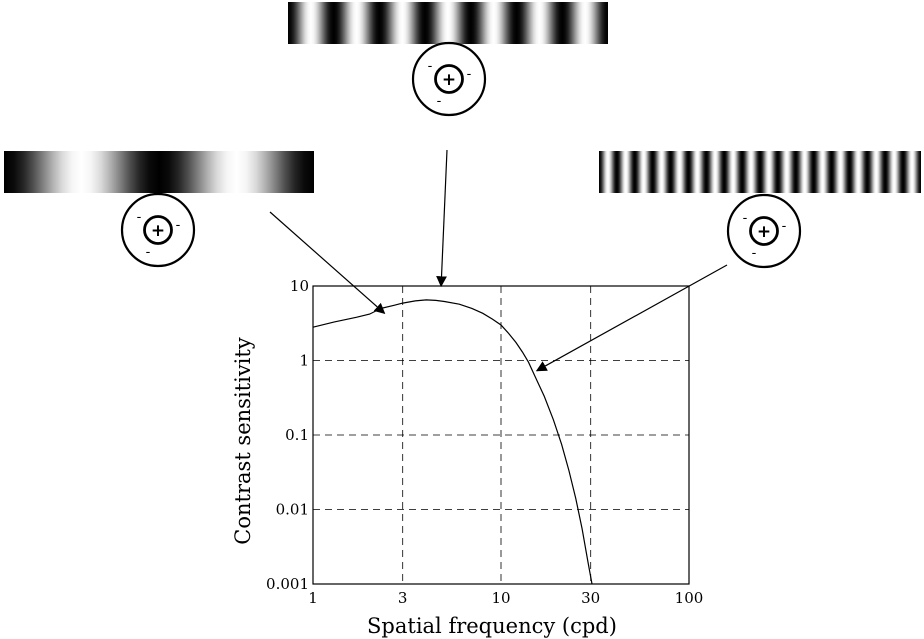 The width and height of the screenshot is (924, 639). Describe the element at coordinates (243, 441) in the screenshot. I see `y-axis-title: Contrast sensitivity` at that location.